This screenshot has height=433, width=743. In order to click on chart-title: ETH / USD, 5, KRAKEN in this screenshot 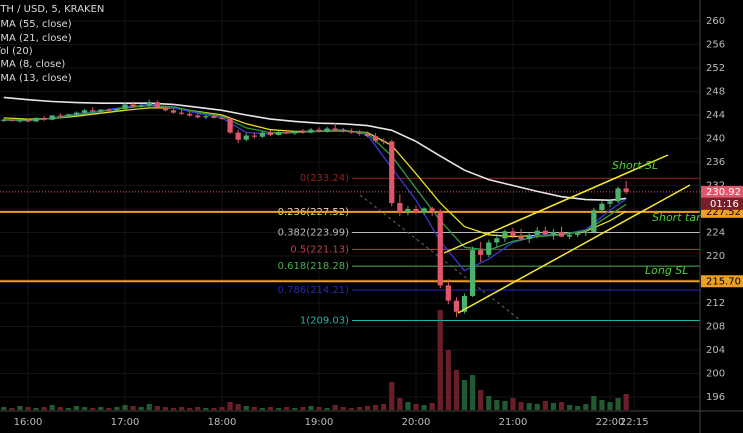, I will do `click(52, 9)`.